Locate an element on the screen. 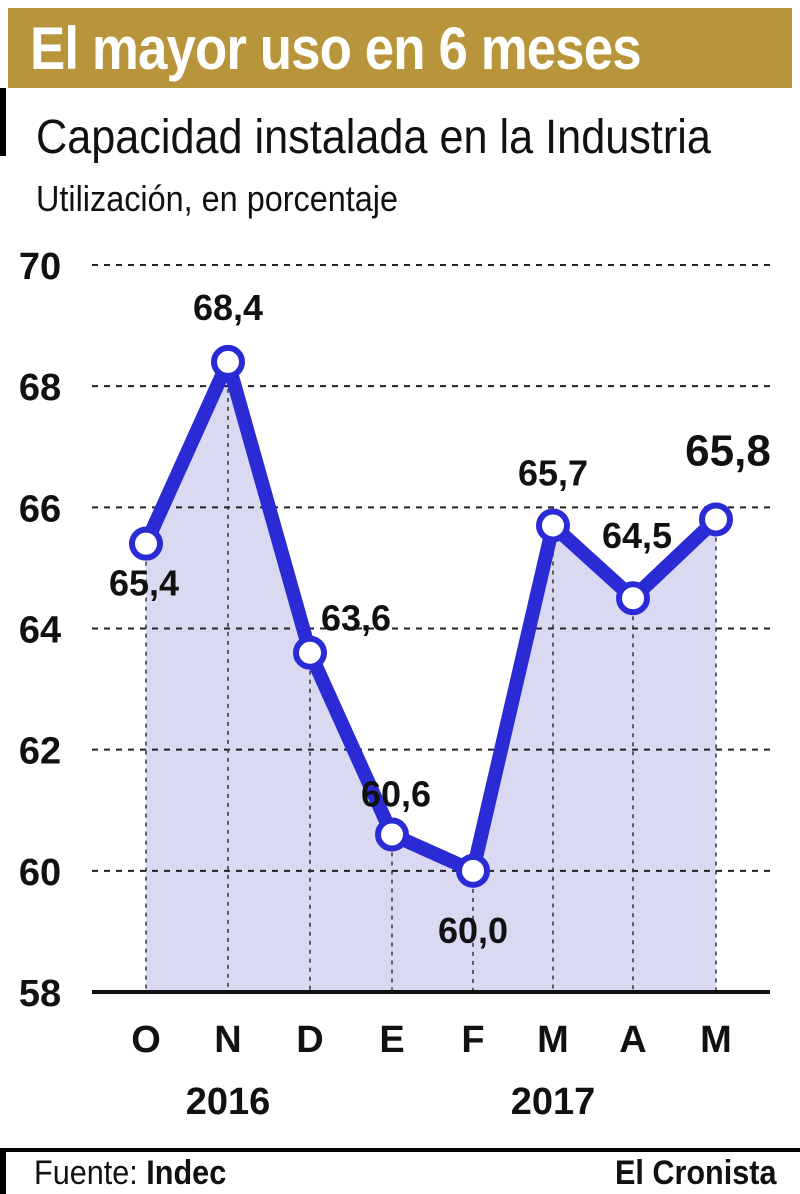 This screenshot has width=800, height=1194. data-label: 68,4 is located at coordinates (228, 307).